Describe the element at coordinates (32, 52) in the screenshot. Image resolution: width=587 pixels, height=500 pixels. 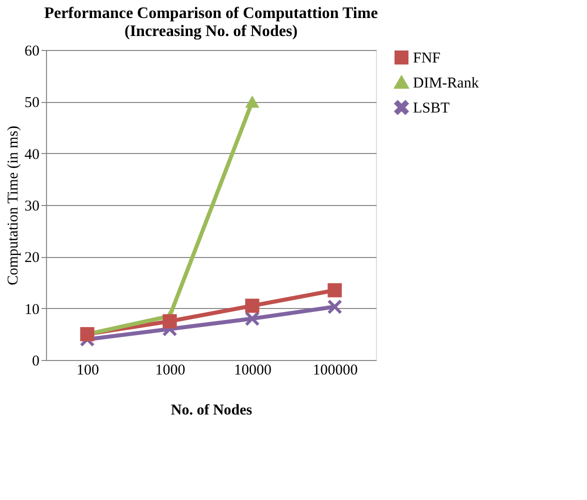
I see `y-tick-label: 60` at that location.